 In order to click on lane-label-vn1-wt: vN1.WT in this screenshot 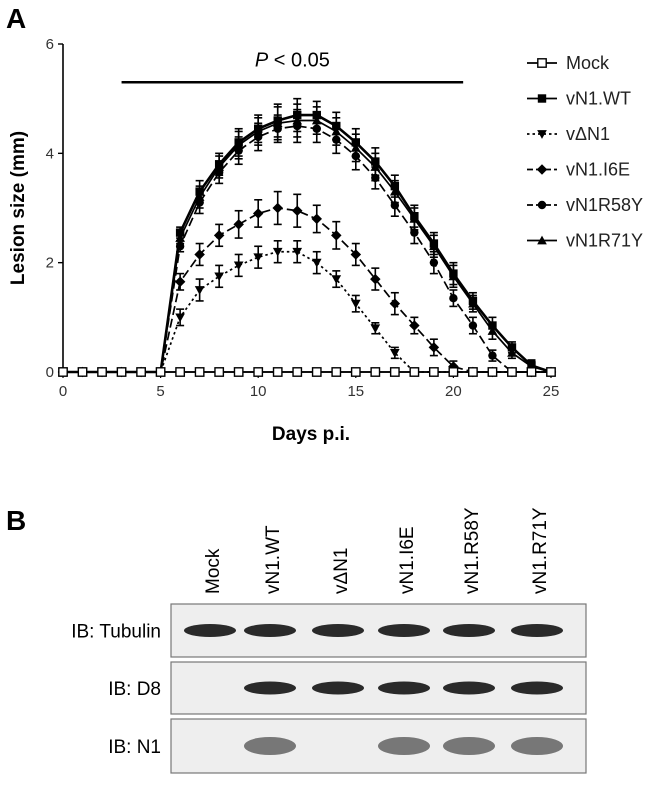, I will do `click(273, 559)`.